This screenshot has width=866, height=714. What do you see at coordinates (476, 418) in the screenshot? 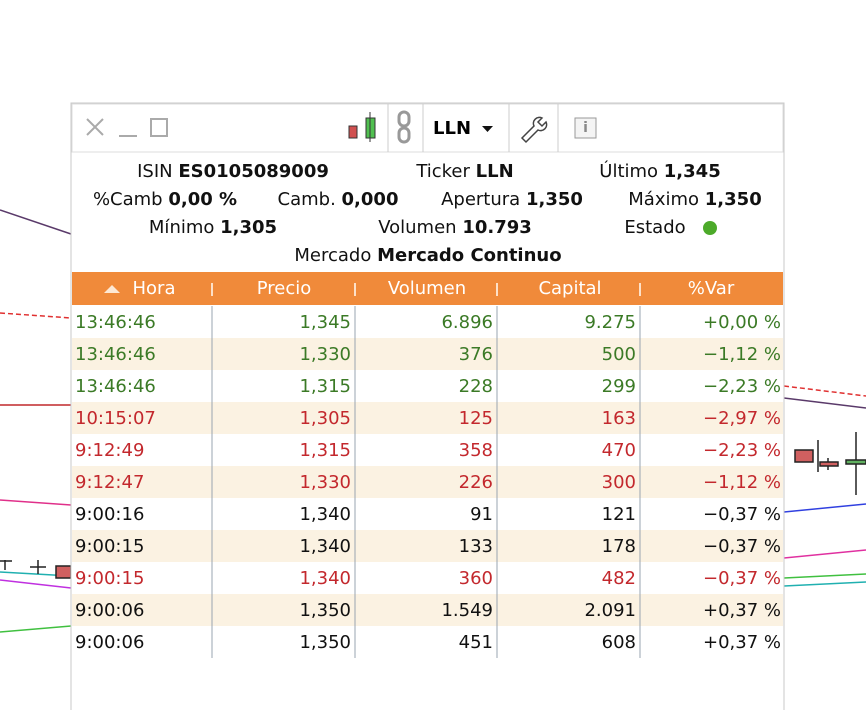
I see `table-cell: 125` at bounding box center [476, 418].